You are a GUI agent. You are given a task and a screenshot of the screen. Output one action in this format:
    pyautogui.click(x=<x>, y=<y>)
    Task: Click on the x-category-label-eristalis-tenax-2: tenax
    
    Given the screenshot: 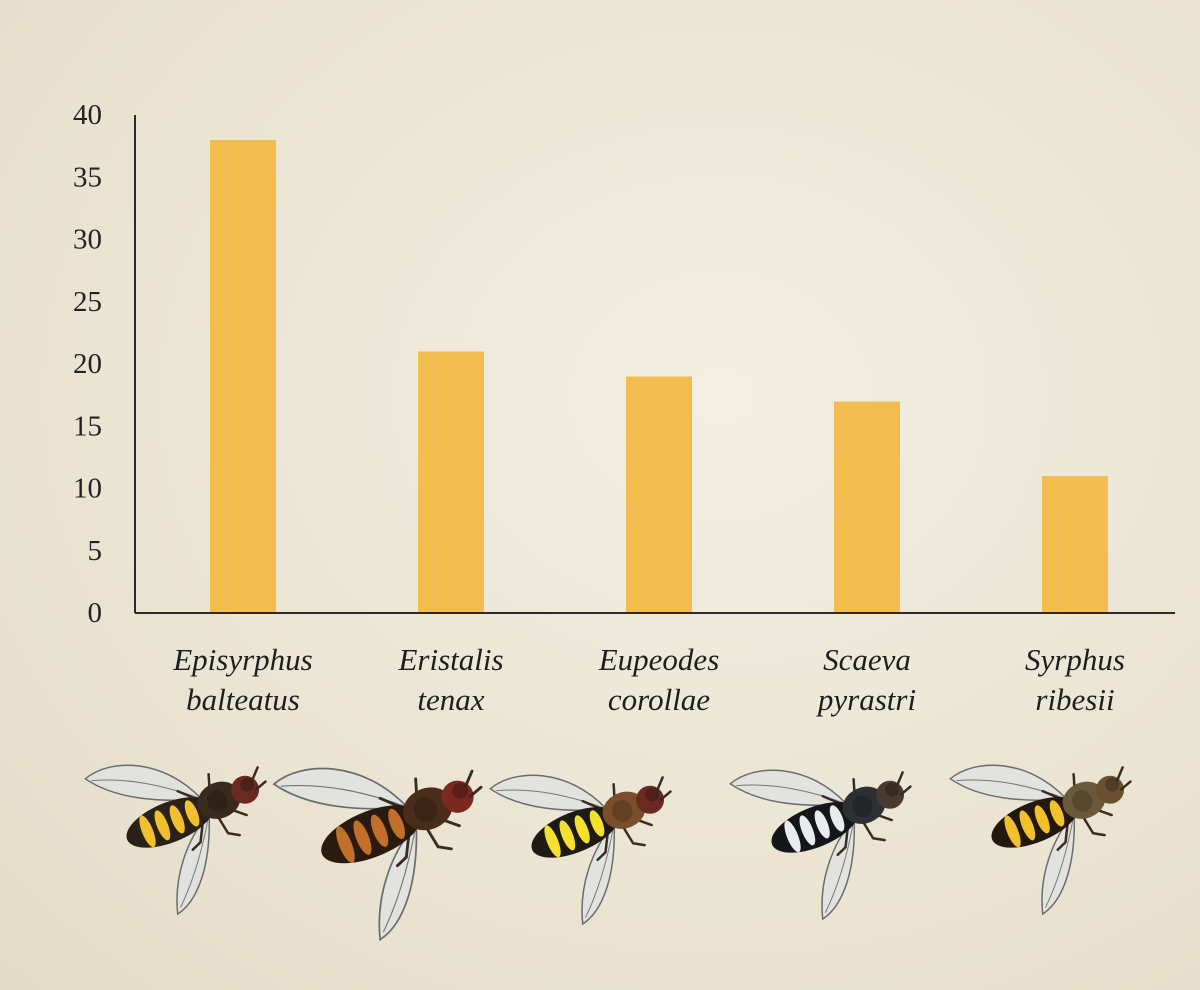 What is the action you would take?
    pyautogui.click(x=450, y=699)
    